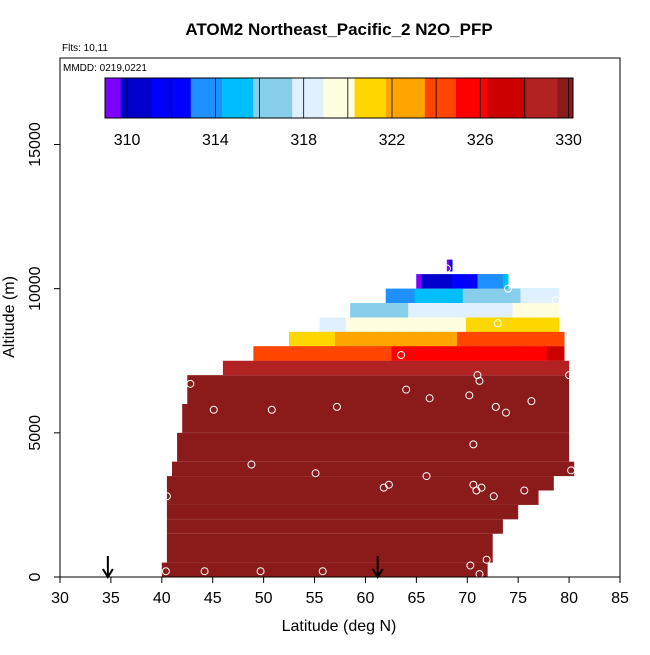 The height and width of the screenshot is (655, 650). I want to click on x-tick-label-8: 70, so click(467, 598).